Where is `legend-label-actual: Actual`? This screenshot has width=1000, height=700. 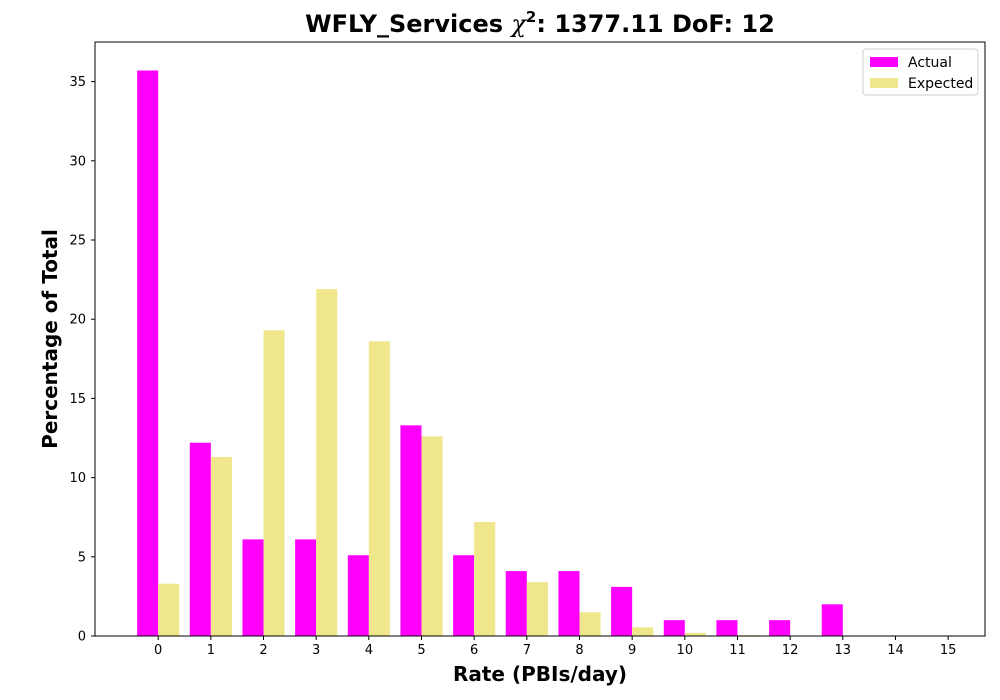
legend-label-actual: Actual is located at coordinates (930, 63).